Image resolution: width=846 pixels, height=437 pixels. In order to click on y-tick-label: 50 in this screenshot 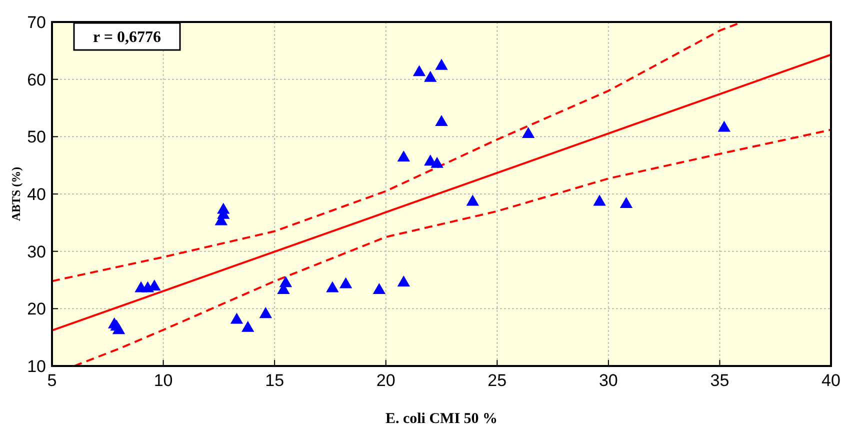, I will do `click(36, 137)`.